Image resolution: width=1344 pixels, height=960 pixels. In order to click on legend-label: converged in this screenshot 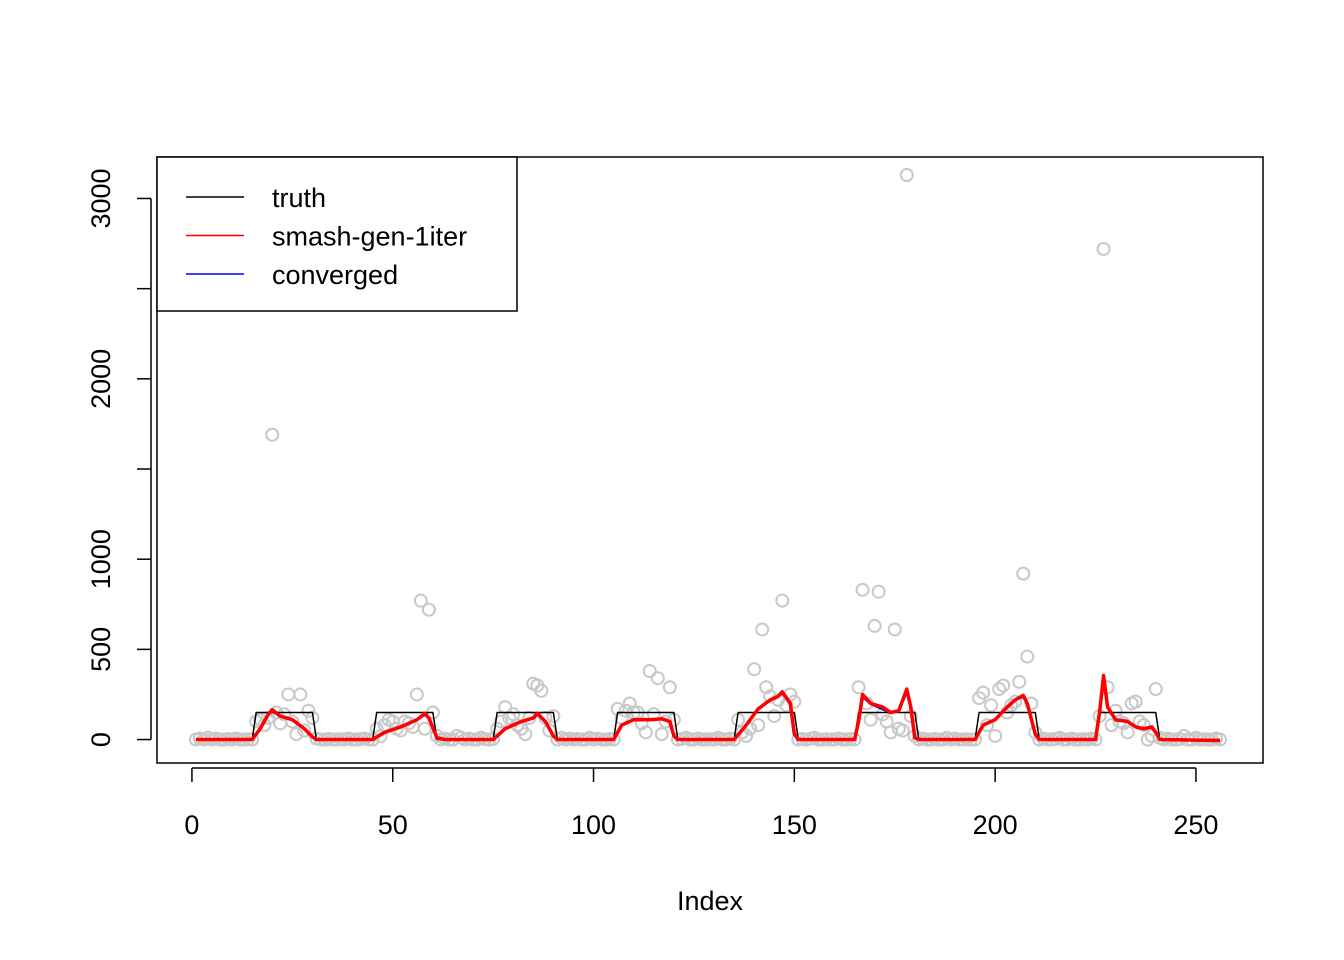, I will do `click(335, 275)`.